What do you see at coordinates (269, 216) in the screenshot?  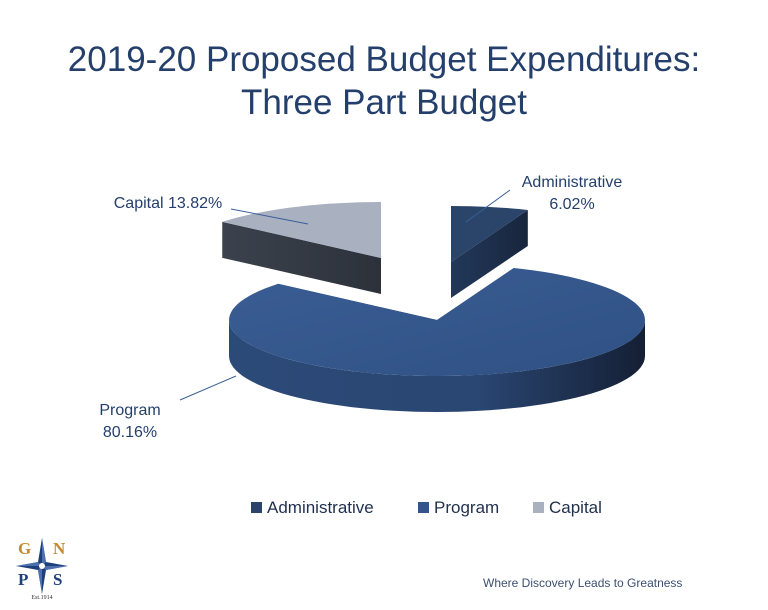 I see `capital-leader-line` at bounding box center [269, 216].